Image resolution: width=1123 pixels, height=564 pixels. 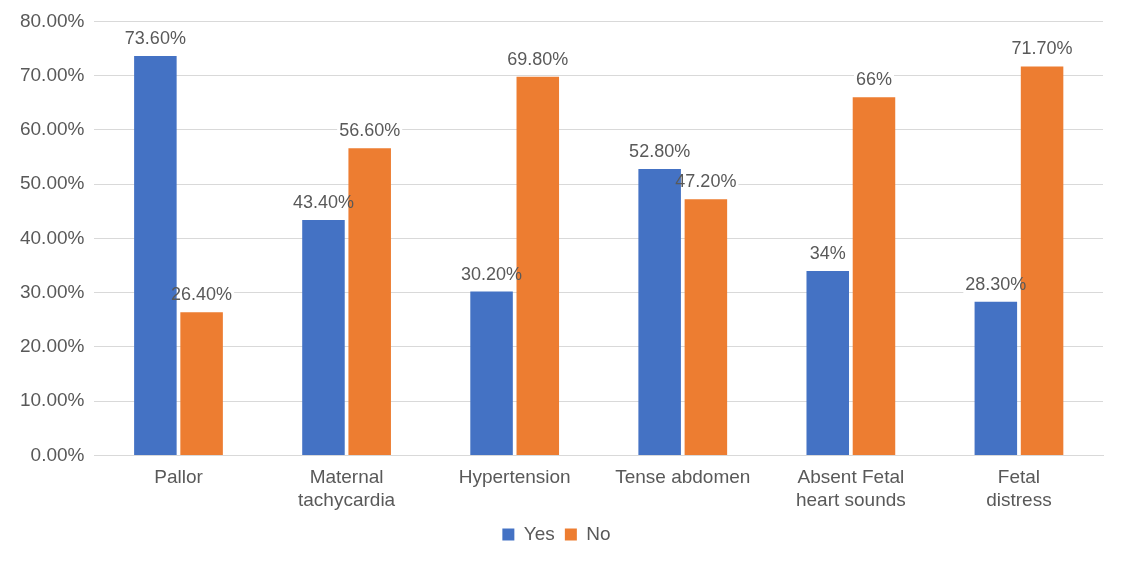 What do you see at coordinates (370, 130) in the screenshot?
I see `data-label: 56.60%` at bounding box center [370, 130].